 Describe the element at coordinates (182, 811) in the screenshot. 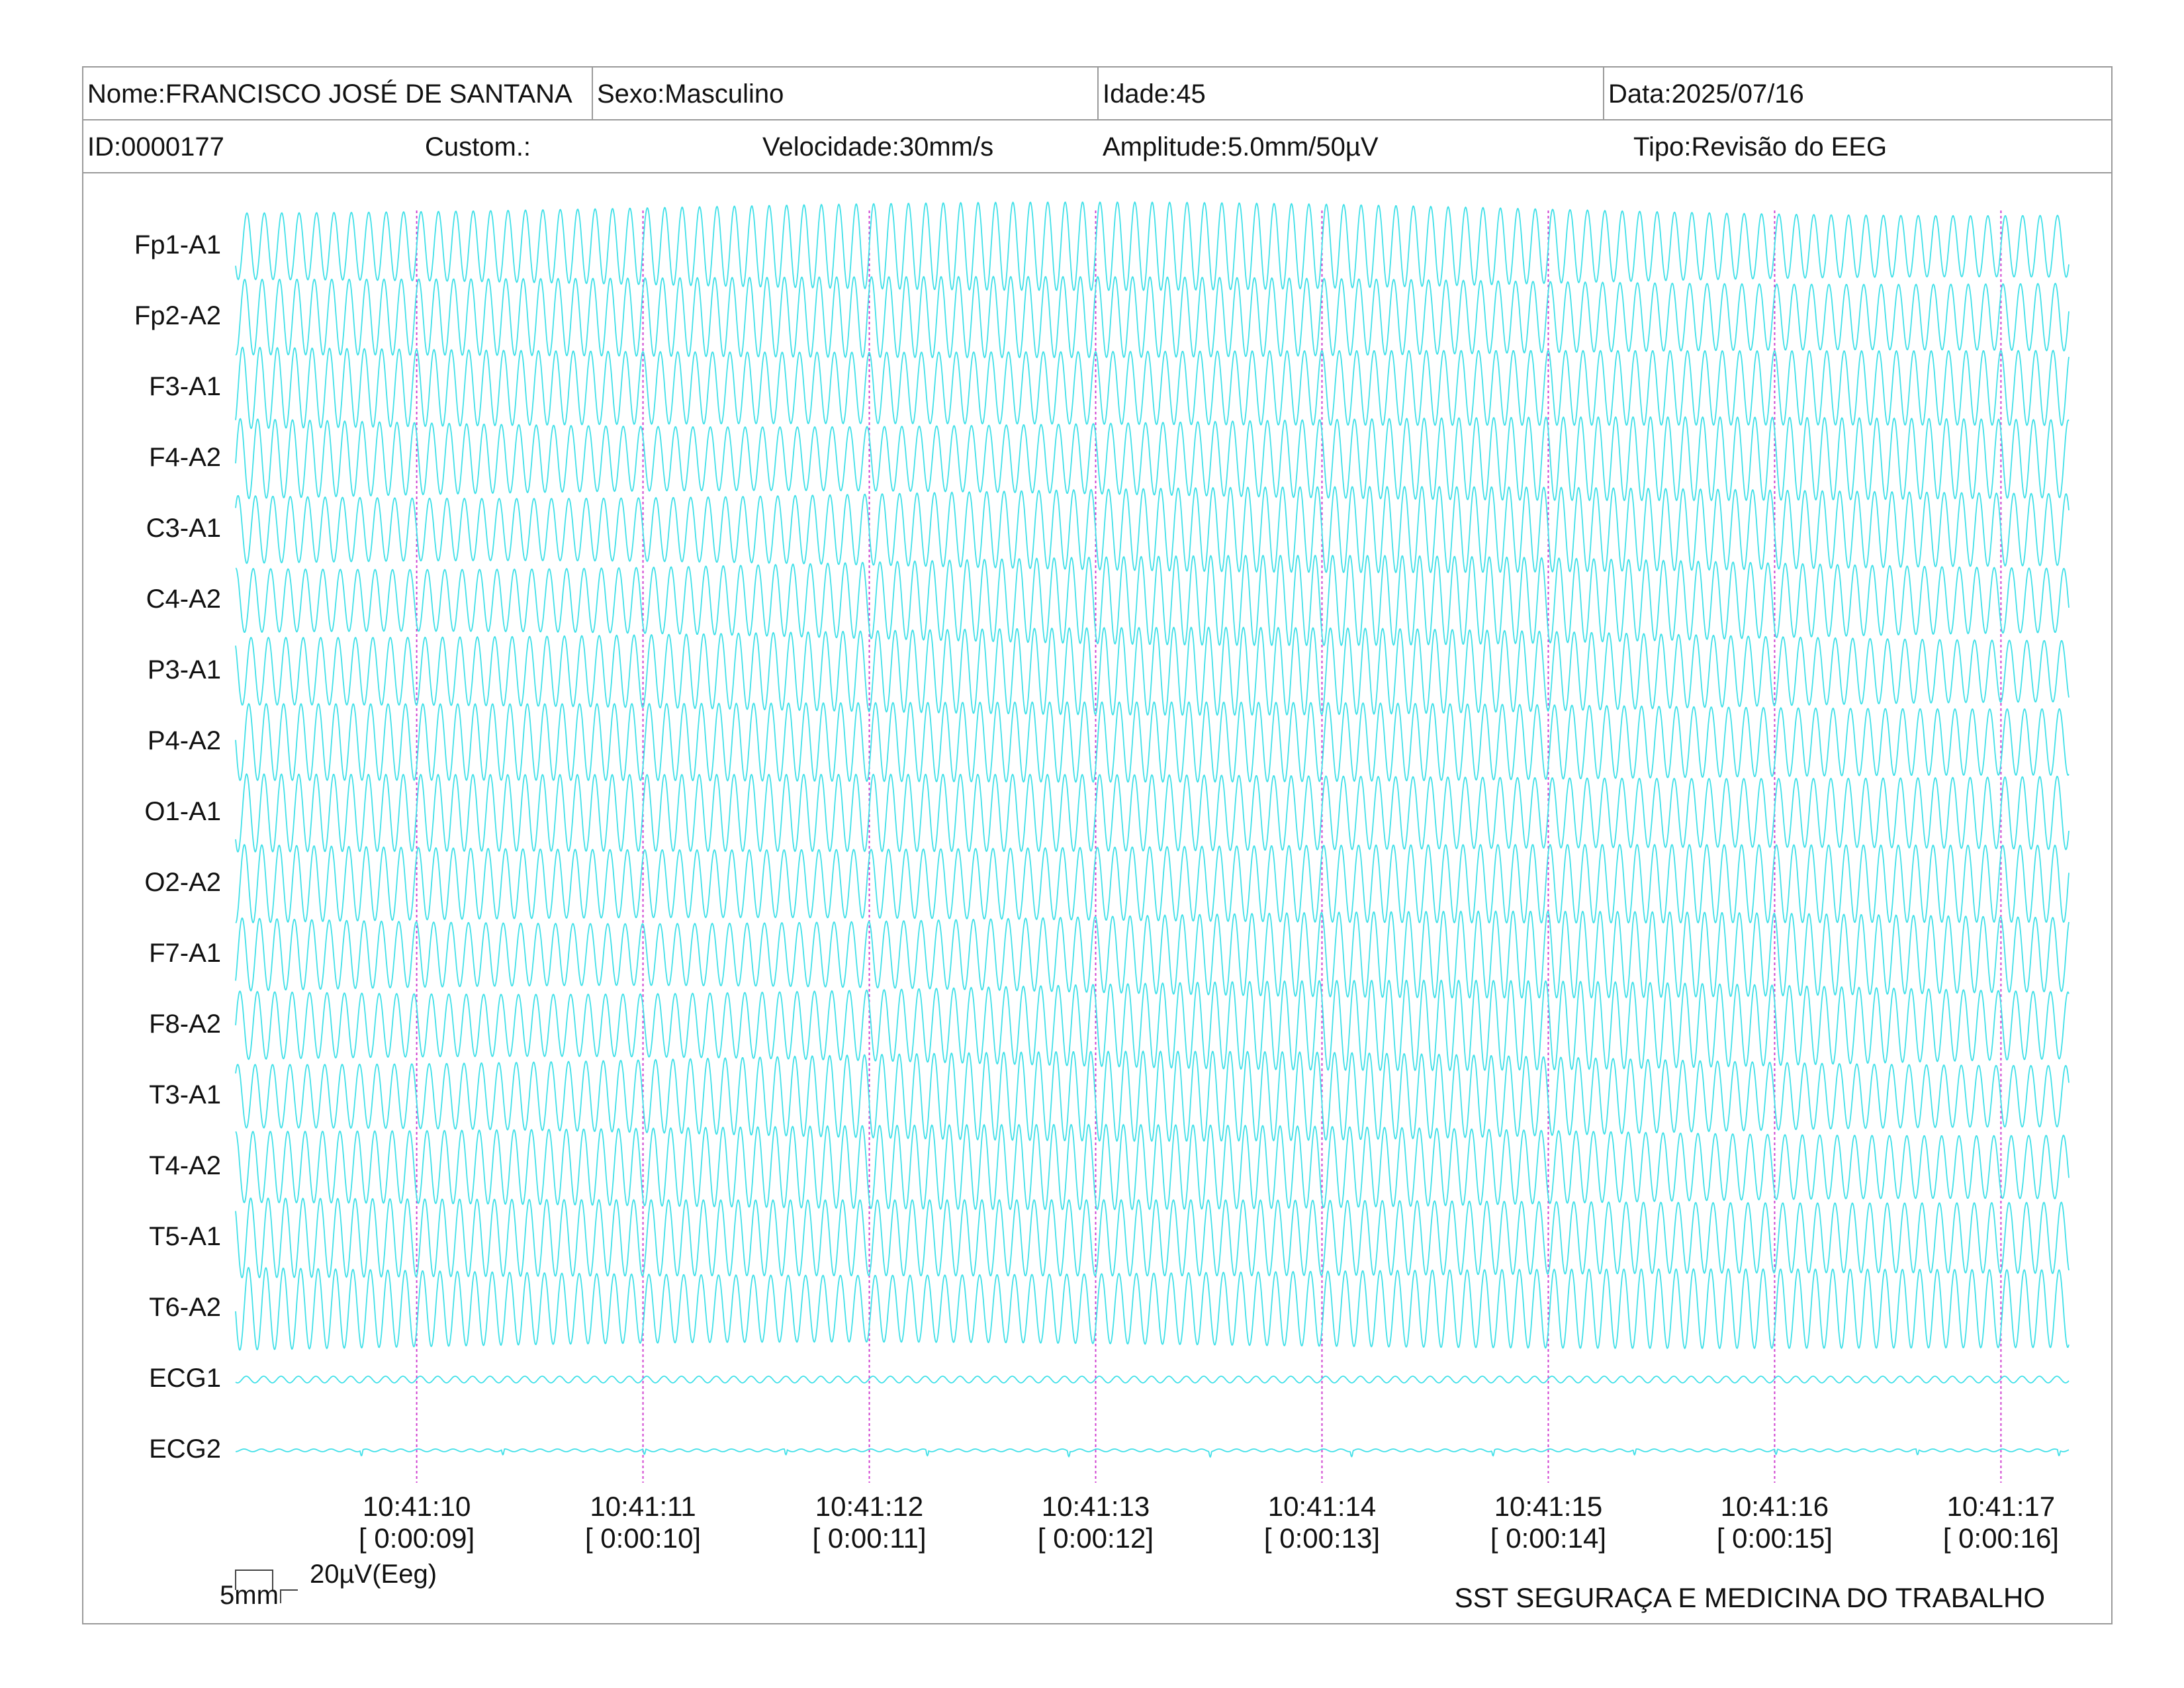

I see `channel-label: O1-A1` at that location.